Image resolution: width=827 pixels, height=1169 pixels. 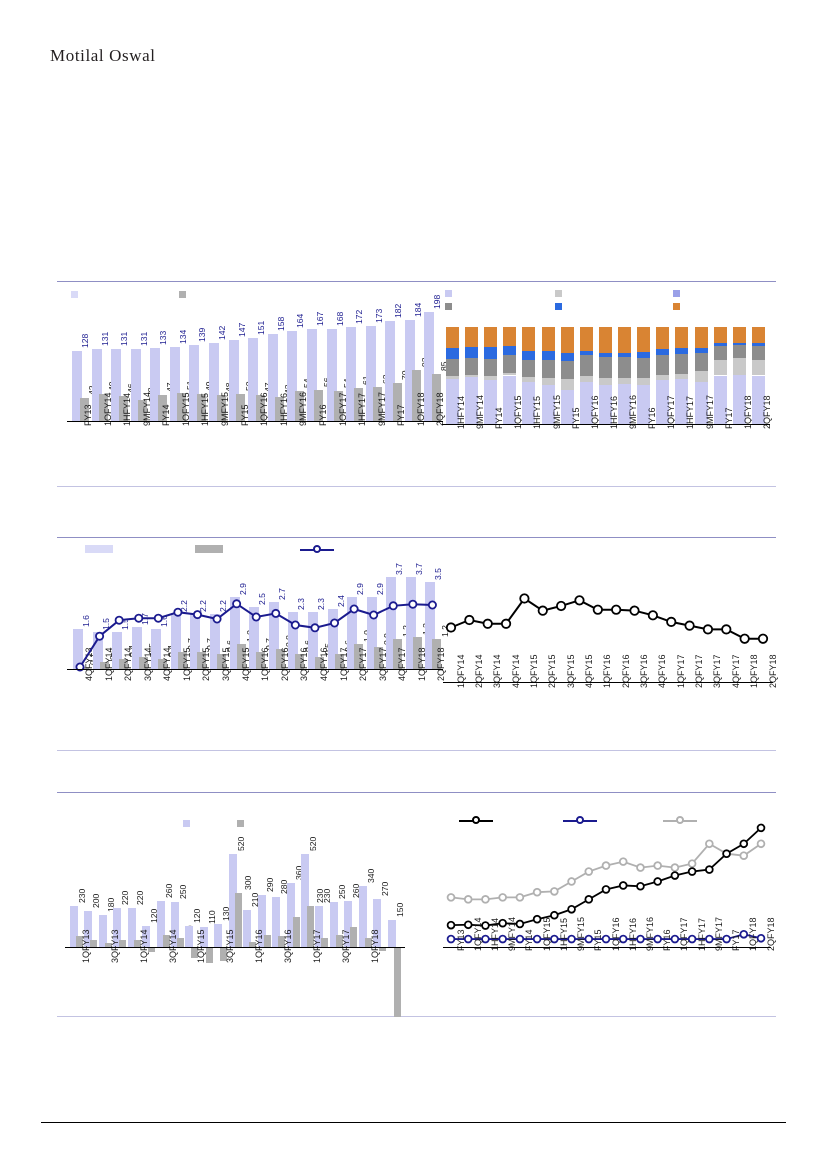 I want to click on chart-line-layer, so click(x=256, y=635).